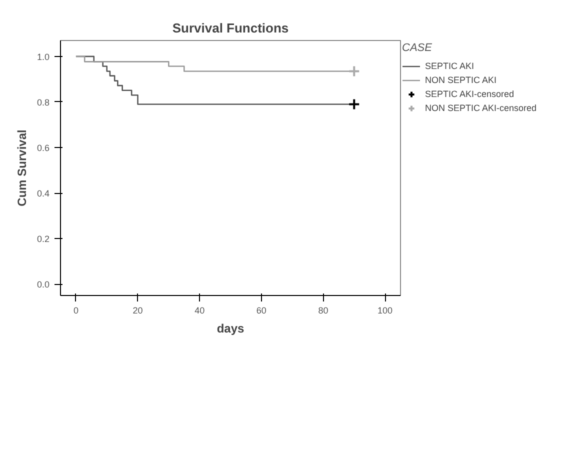 Image resolution: width=567 pixels, height=455 pixels. Describe the element at coordinates (43, 57) in the screenshot. I see `y-tick-label: 1.0` at that location.